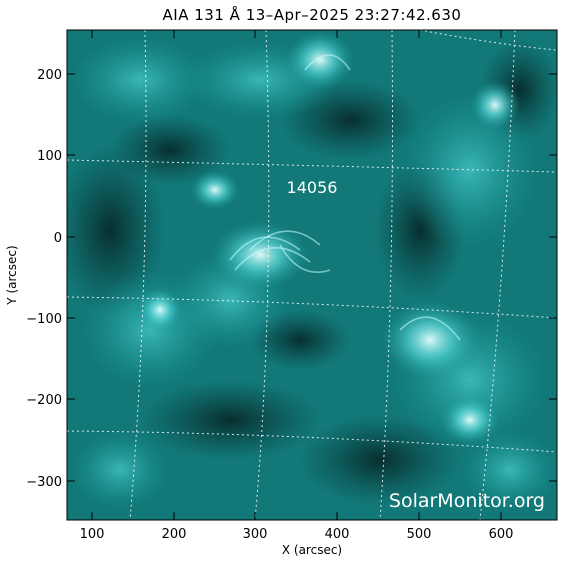 The image size is (564, 564). What do you see at coordinates (44, 482) in the screenshot?
I see `y-tick-label: −300` at bounding box center [44, 482].